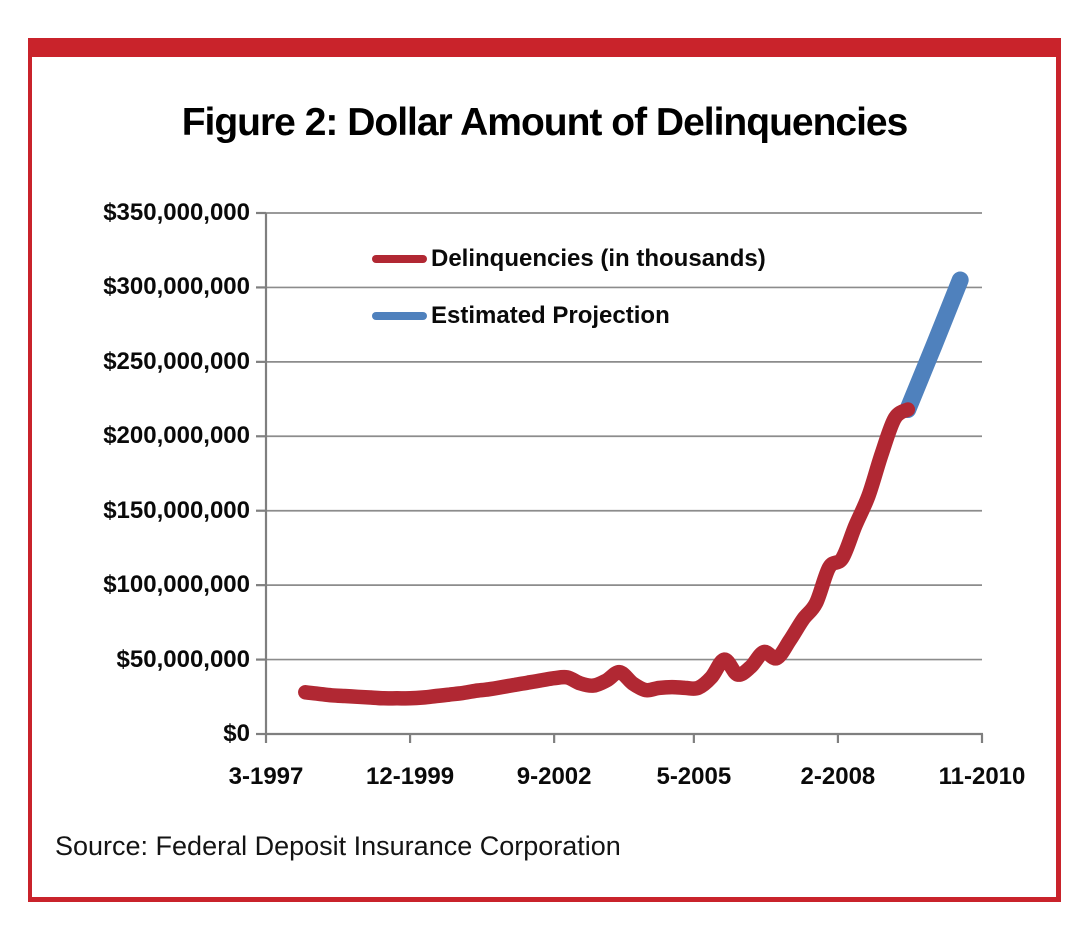 This screenshot has width=1092, height=929. Describe the element at coordinates (176, 510) in the screenshot. I see `y-tick-label: $150,000,000` at that location.